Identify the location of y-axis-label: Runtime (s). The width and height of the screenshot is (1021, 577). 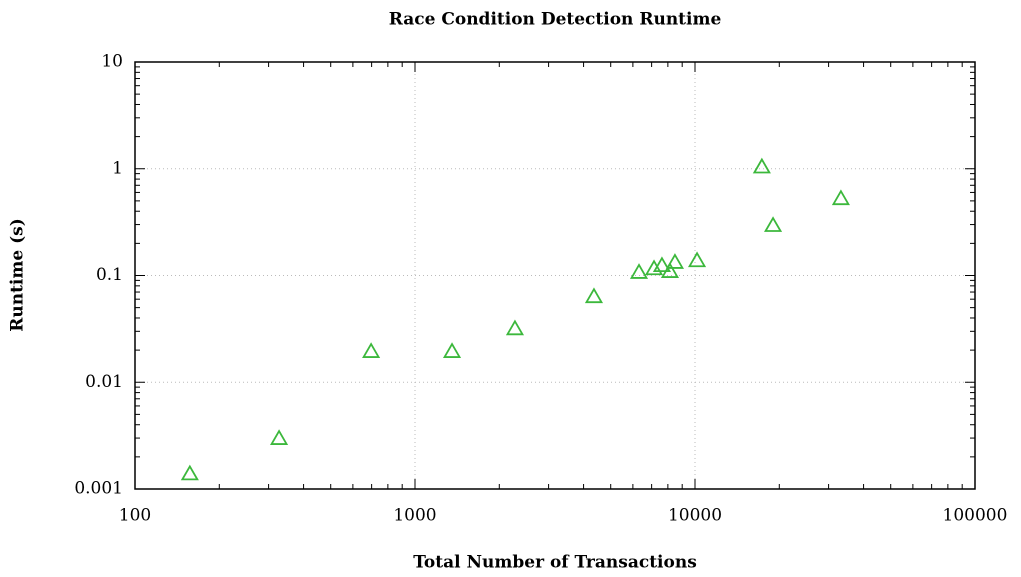
(18, 275).